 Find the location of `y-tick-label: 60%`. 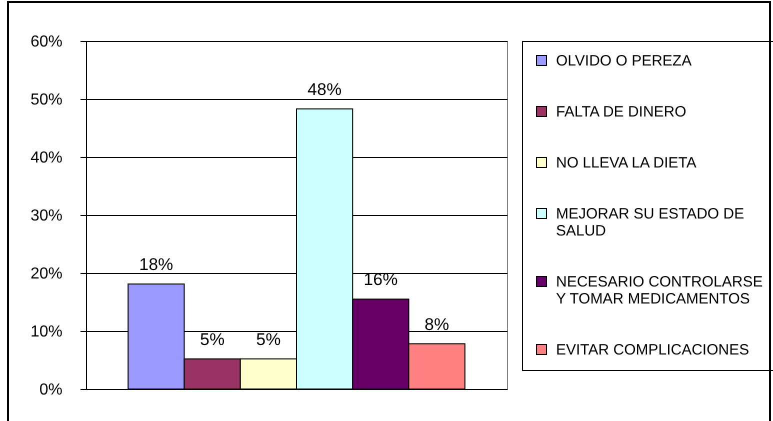

y-tick-label: 60% is located at coordinates (46, 42).